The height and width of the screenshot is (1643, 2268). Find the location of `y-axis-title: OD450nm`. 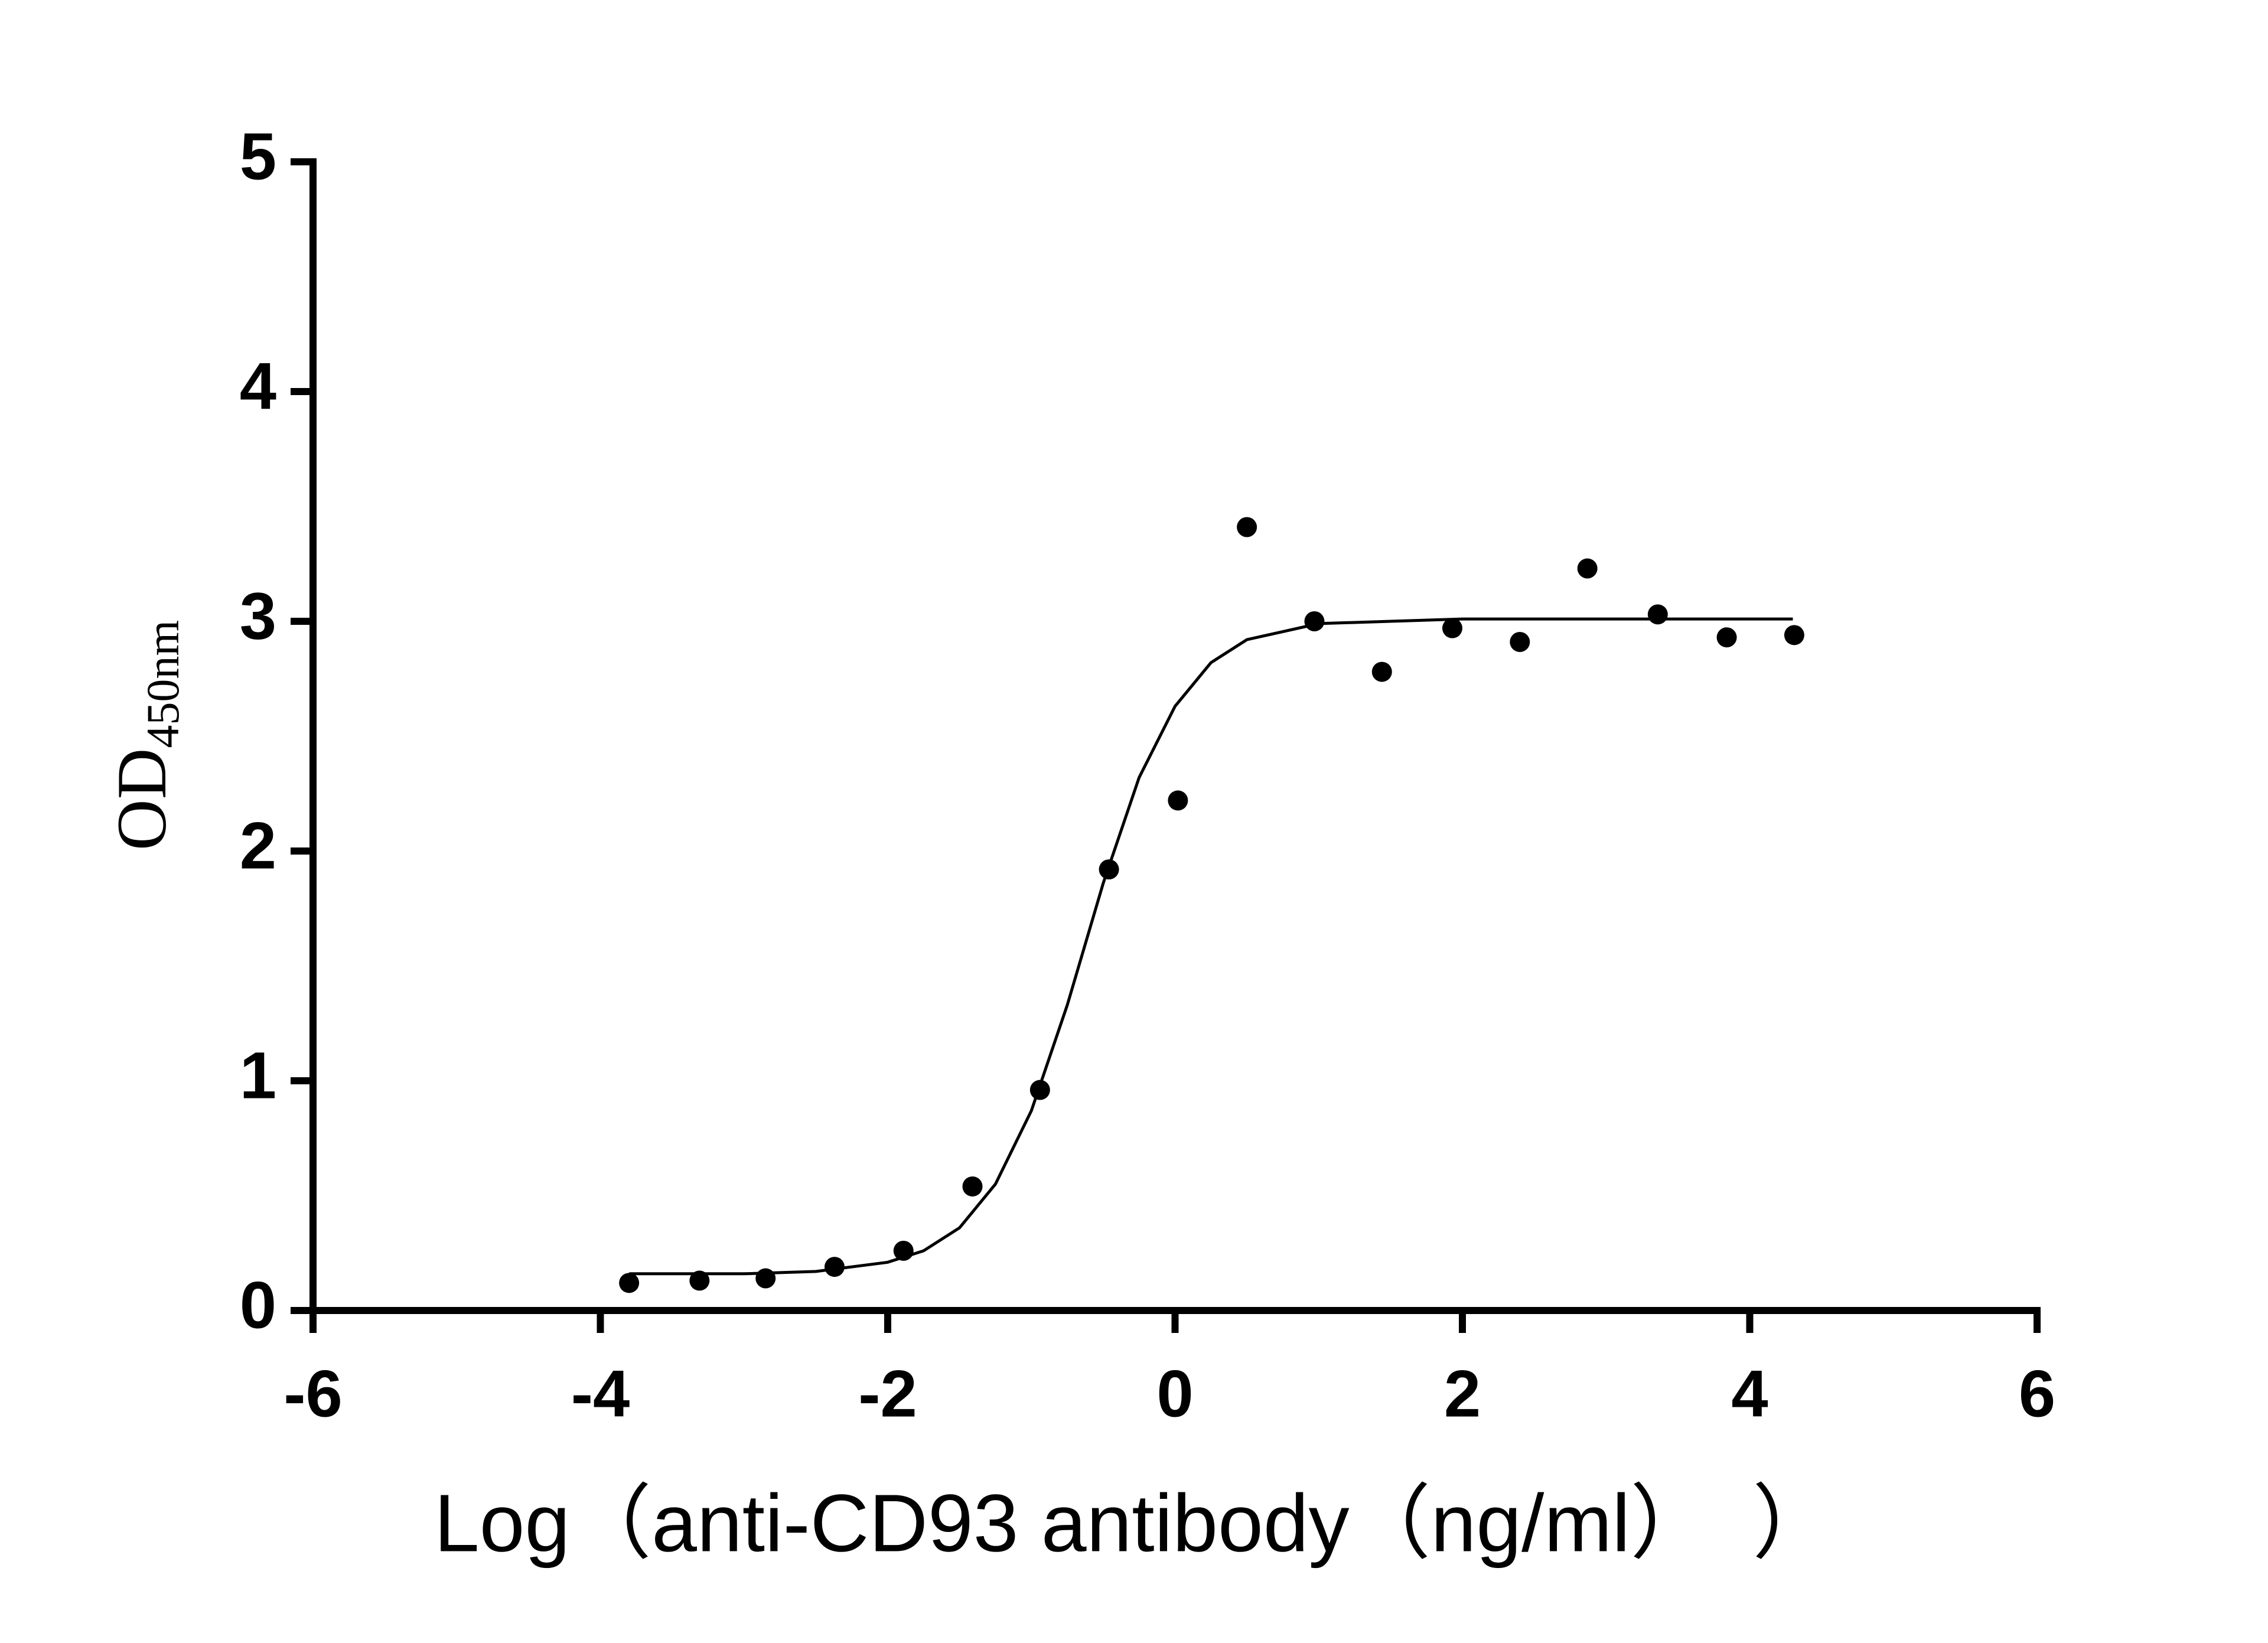

y-axis-title: OD450nm is located at coordinates (145, 735).